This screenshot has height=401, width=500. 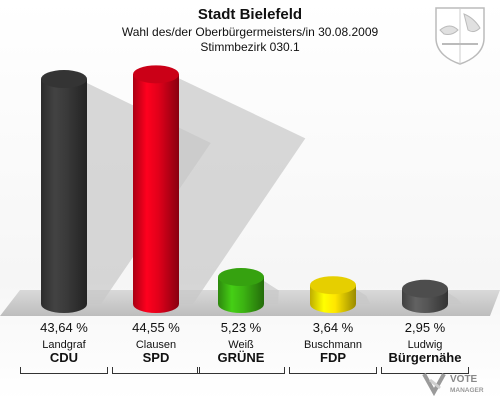 I want to click on candidate-name-label: Weiß, so click(x=241, y=345).